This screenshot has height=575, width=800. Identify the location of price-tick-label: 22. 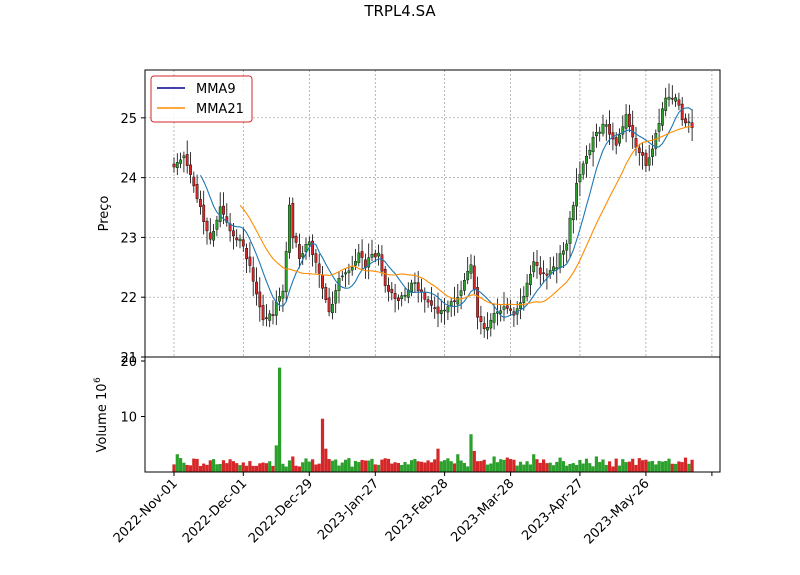
(128, 298).